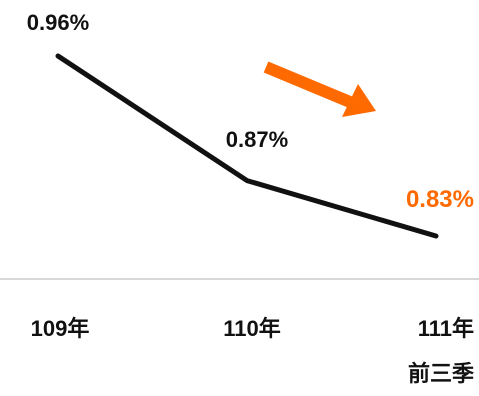 The width and height of the screenshot is (479, 396). What do you see at coordinates (58, 22) in the screenshot?
I see `data-label-0: 0.96%` at bounding box center [58, 22].